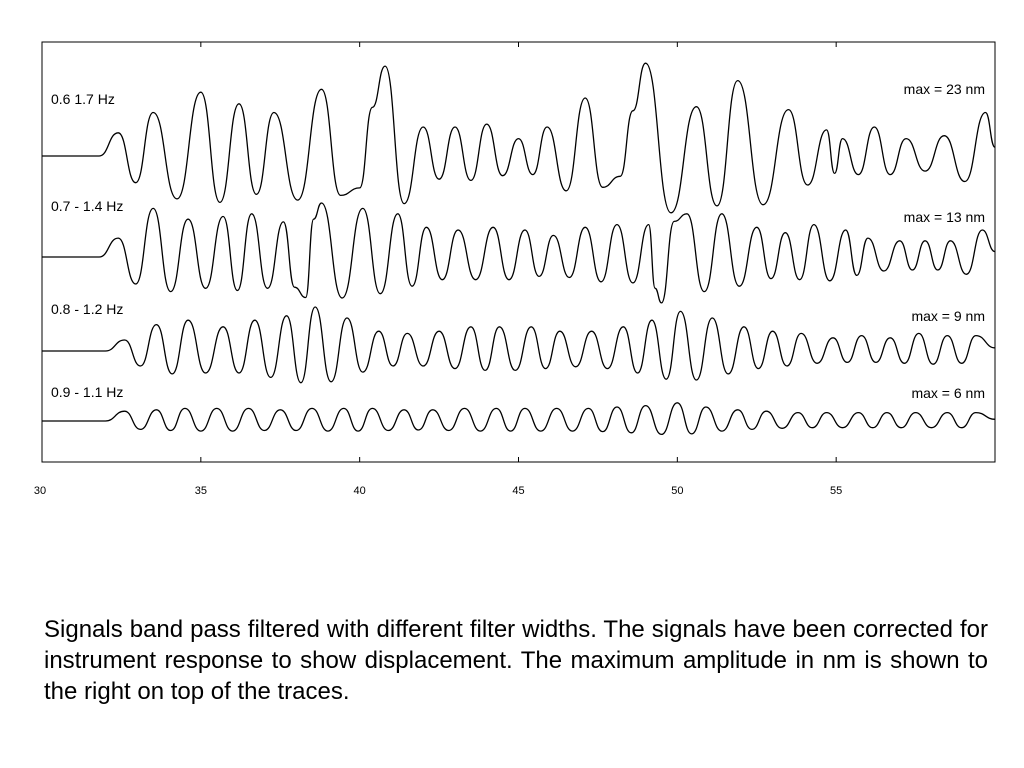 Image resolution: width=1024 pixels, height=768 pixels. Describe the element at coordinates (677, 491) in the screenshot. I see `x-tick-label: 50` at that location.